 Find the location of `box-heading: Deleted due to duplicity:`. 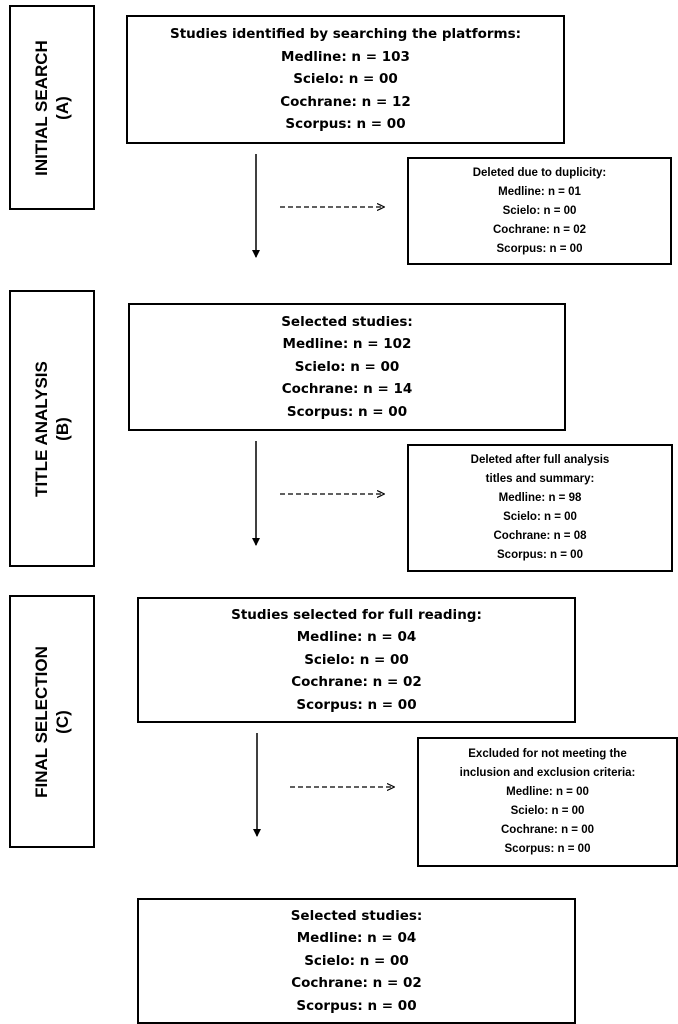

box-heading: Deleted due to duplicity: is located at coordinates (539, 172).